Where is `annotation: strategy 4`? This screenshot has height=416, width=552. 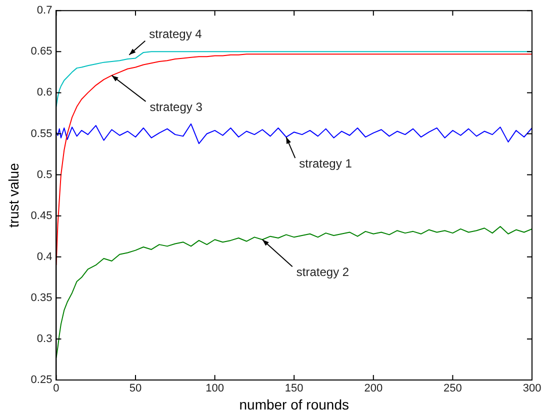 annotation: strategy 4 is located at coordinates (175, 34).